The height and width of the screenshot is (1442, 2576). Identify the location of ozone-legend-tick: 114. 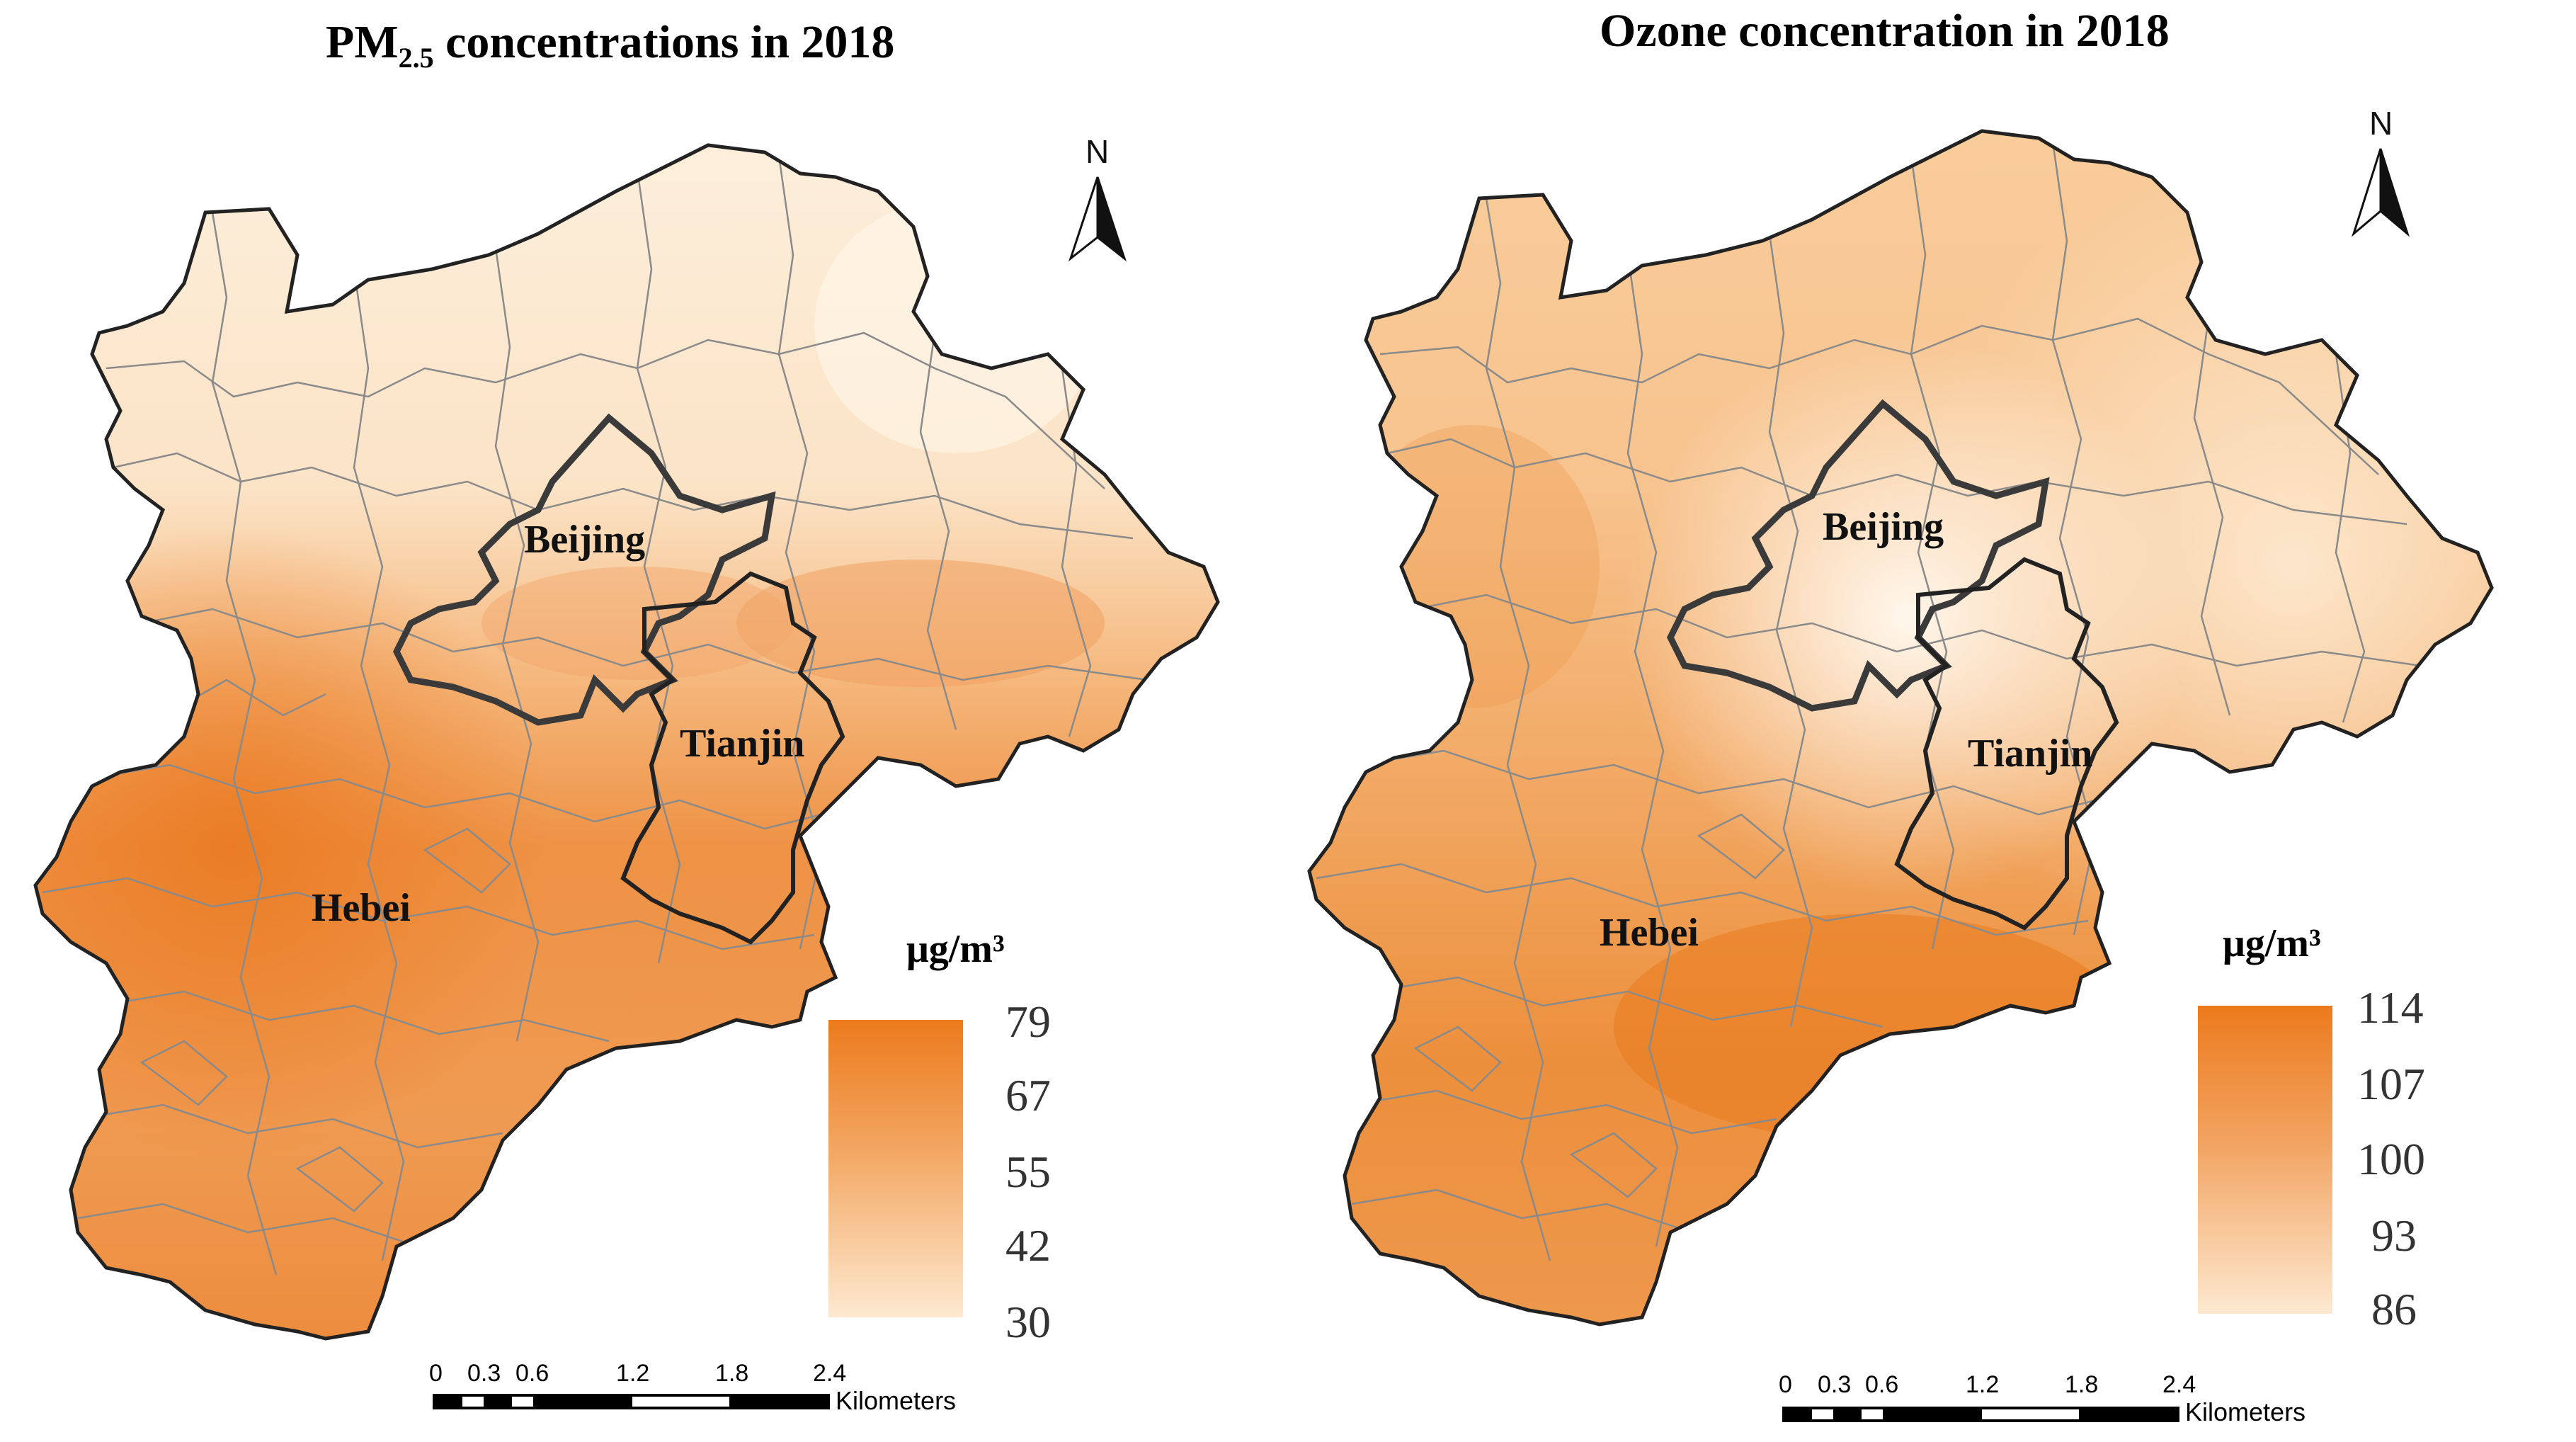
(2391, 1007).